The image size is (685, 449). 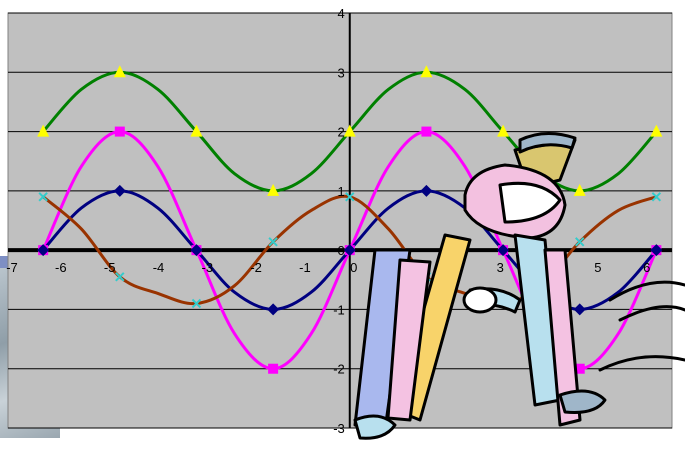 I want to click on x-tick-label: -4, so click(x=159, y=267).